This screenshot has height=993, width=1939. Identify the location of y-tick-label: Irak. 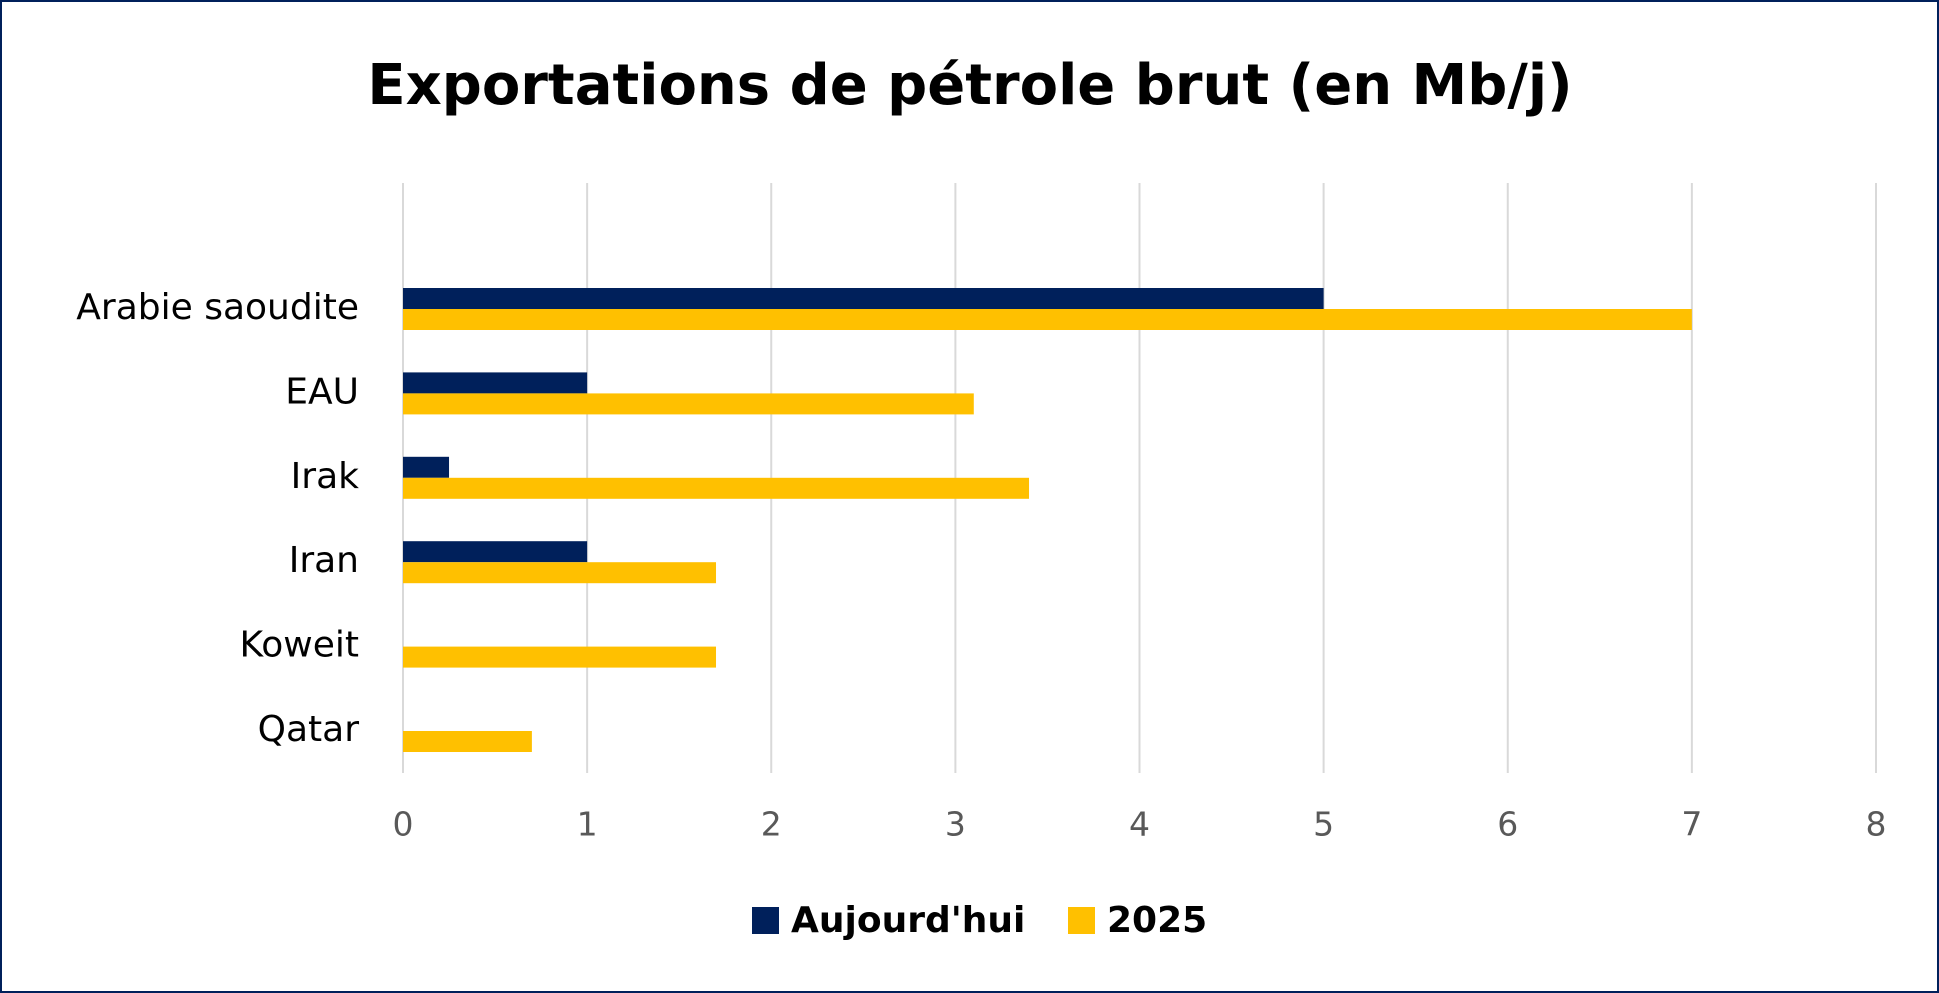
(325, 476).